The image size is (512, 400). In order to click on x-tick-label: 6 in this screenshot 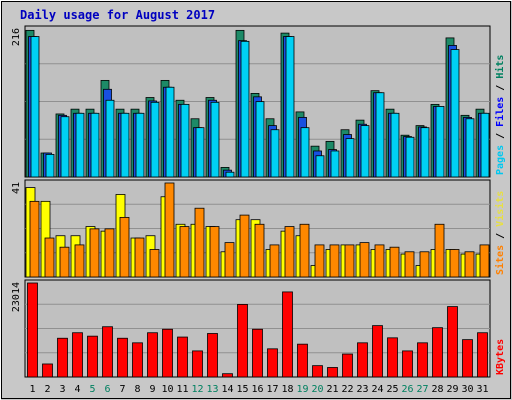, I will do `click(107, 389)`.